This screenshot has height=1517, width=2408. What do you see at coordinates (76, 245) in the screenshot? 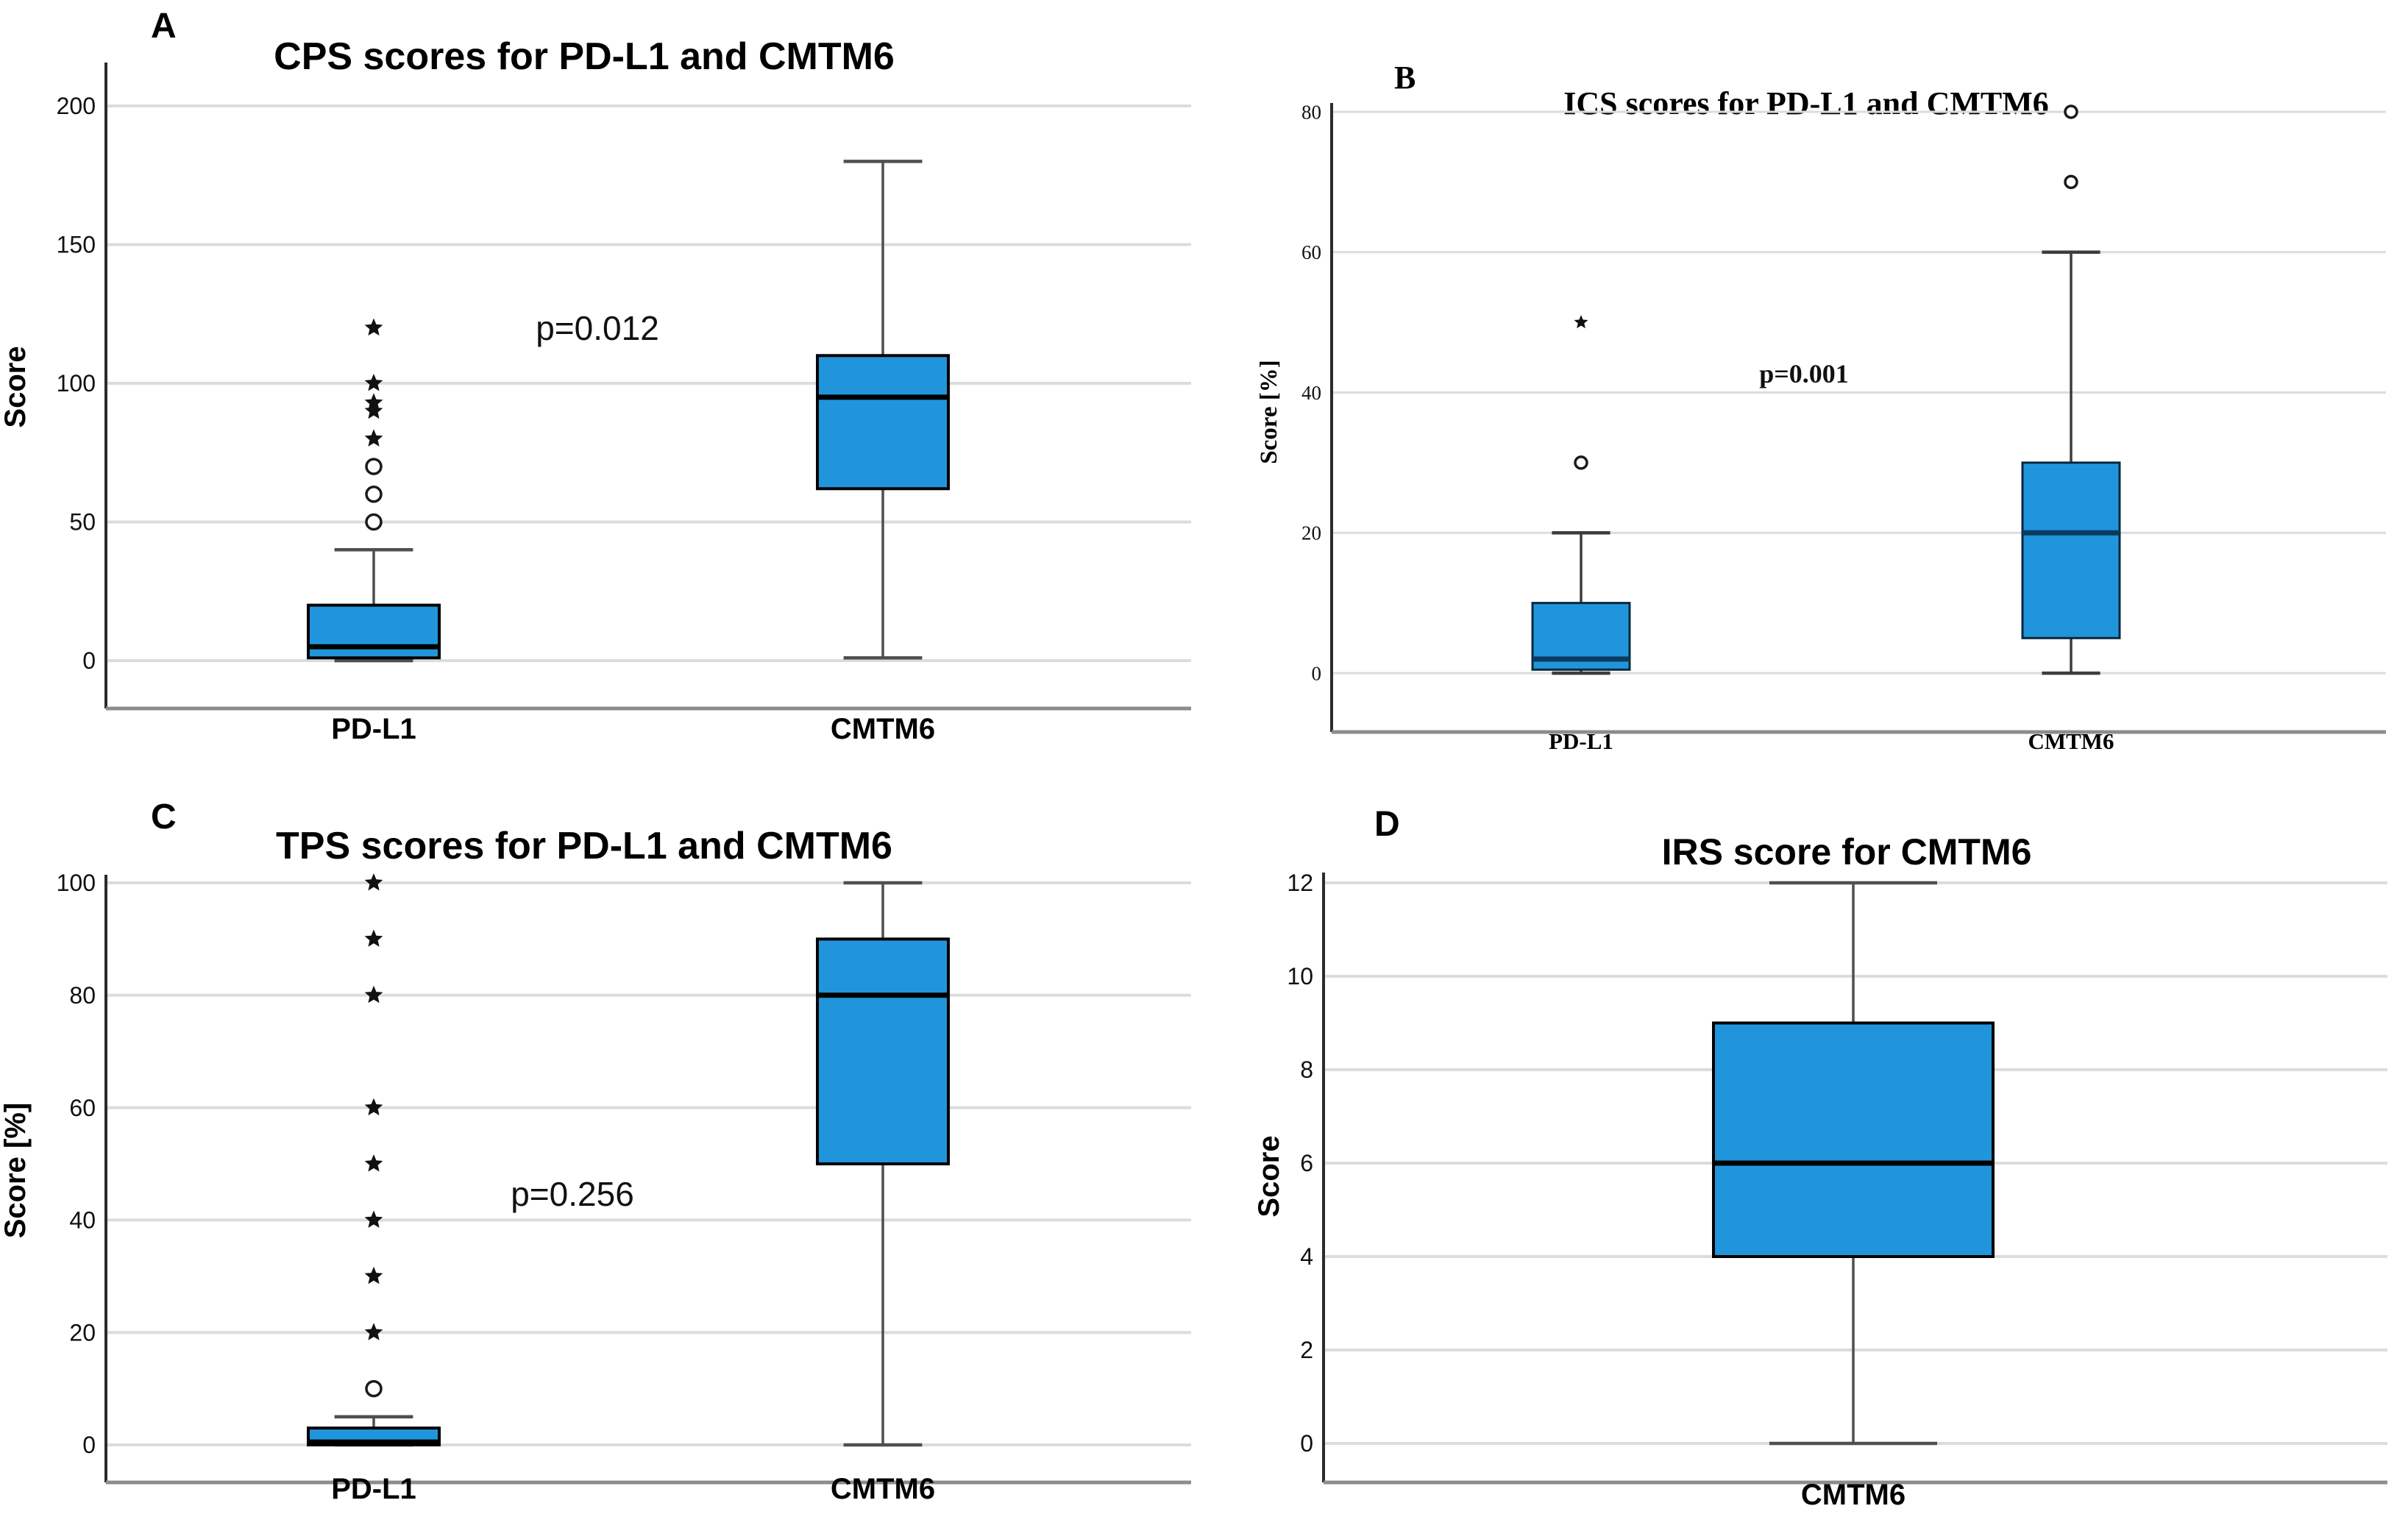
I see `y-tick-label: 150` at bounding box center [76, 245].